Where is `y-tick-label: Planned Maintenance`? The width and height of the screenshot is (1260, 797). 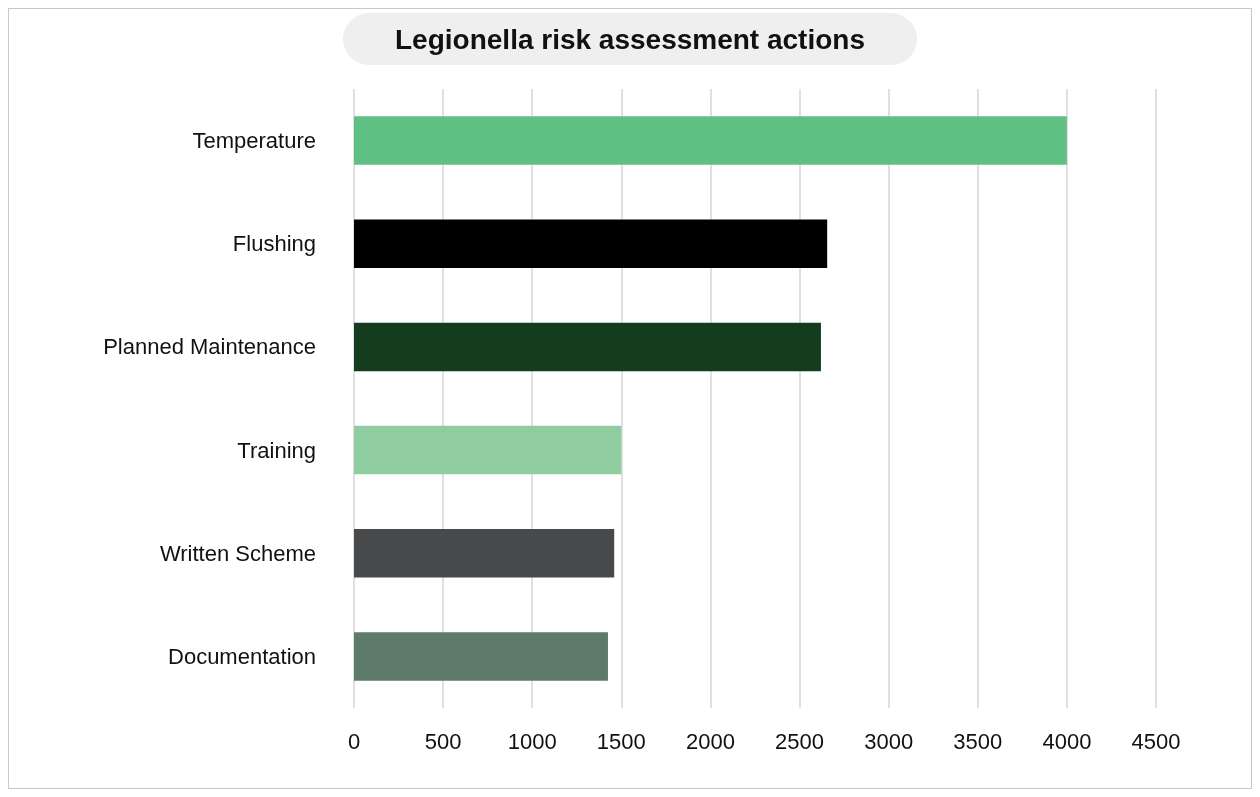 y-tick-label: Planned Maintenance is located at coordinates (209, 347).